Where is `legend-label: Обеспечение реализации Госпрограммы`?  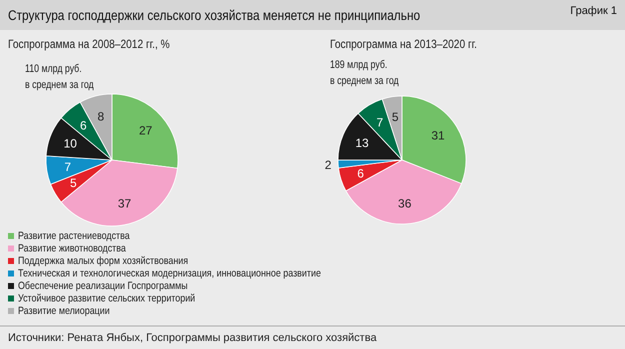 legend-label: Обеспечение реализации Госпрограммы is located at coordinates (103, 286).